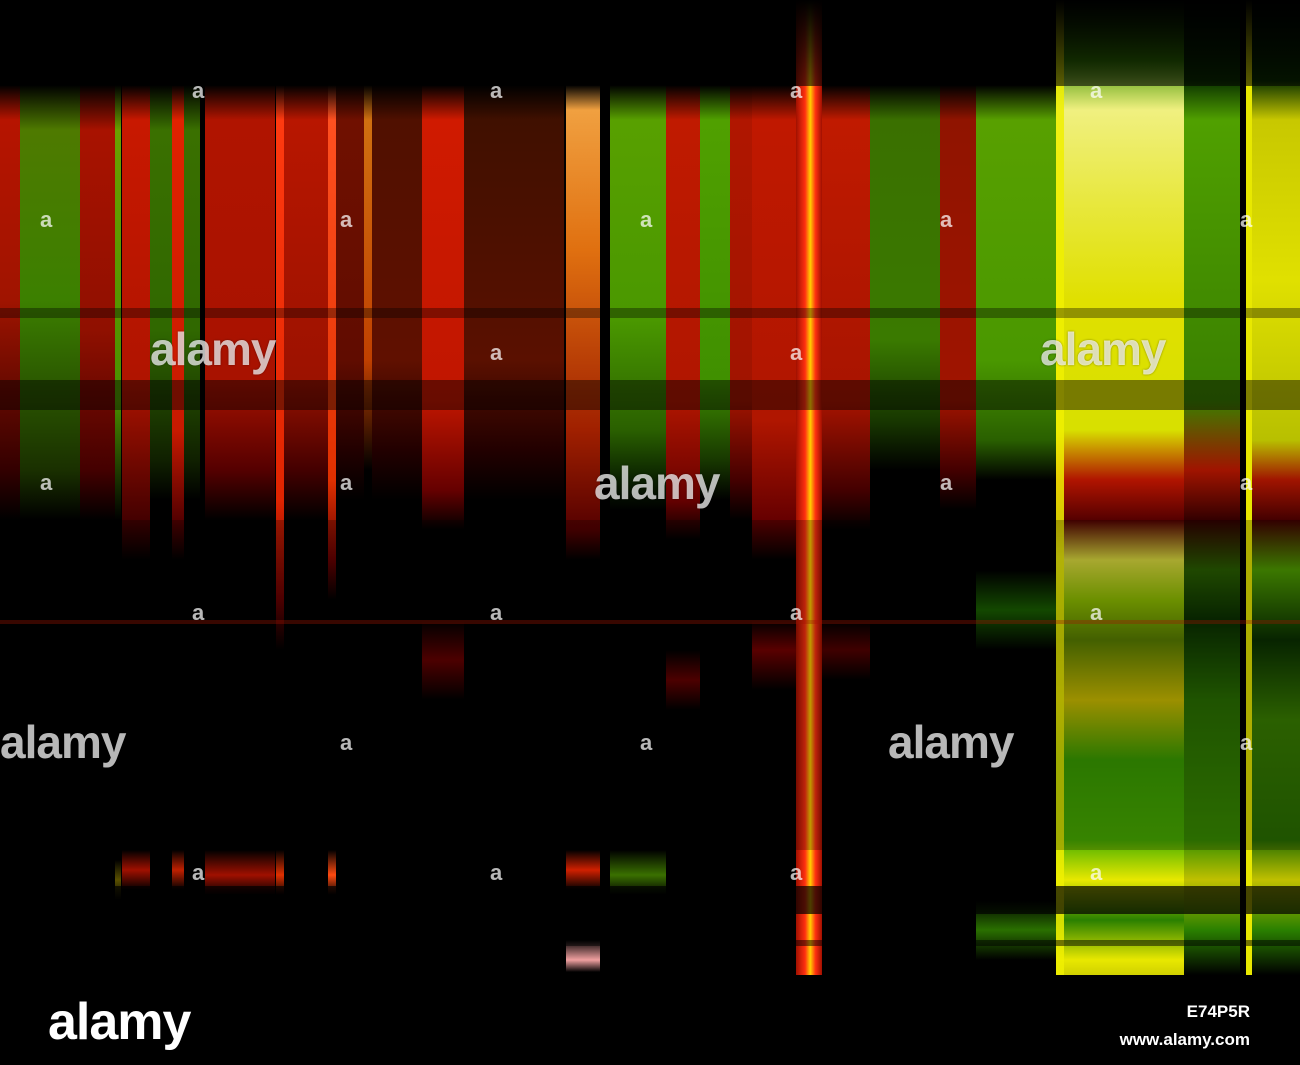 The image size is (1300, 1065). Describe the element at coordinates (1184, 1039) in the screenshot. I see `site-url-label: www.alamy.com` at that location.